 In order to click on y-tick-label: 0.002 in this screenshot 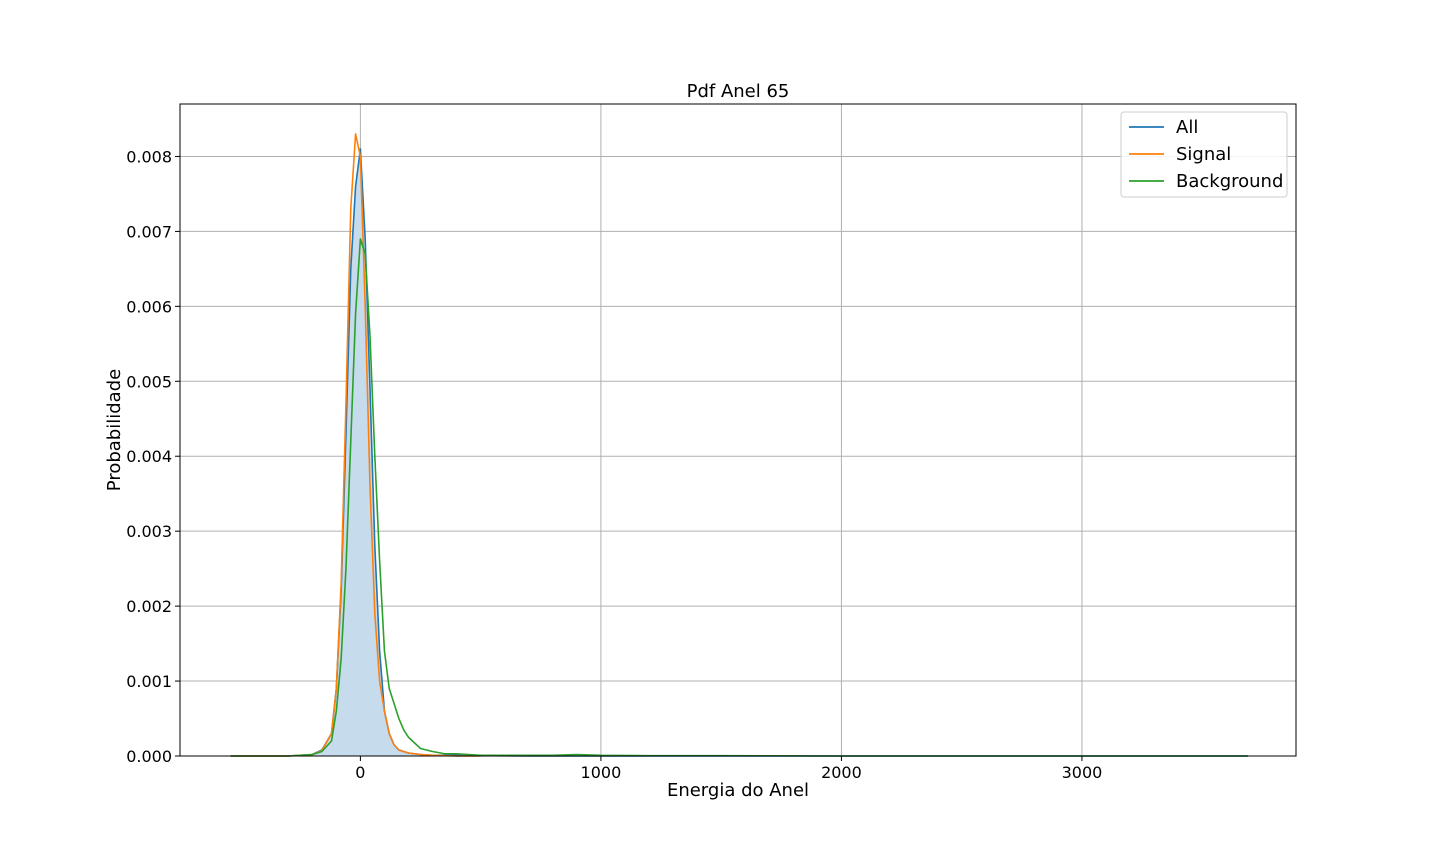, I will do `click(149, 606)`.